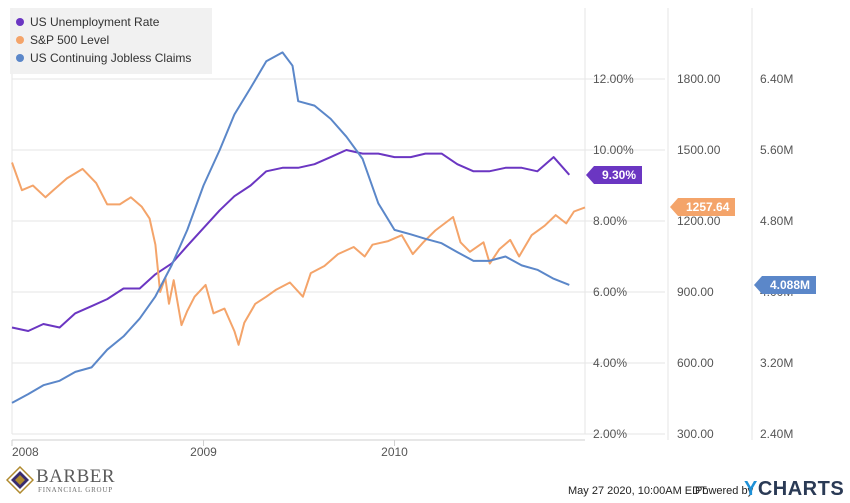  I want to click on y-tick-sp500: 1500.00, so click(699, 150).